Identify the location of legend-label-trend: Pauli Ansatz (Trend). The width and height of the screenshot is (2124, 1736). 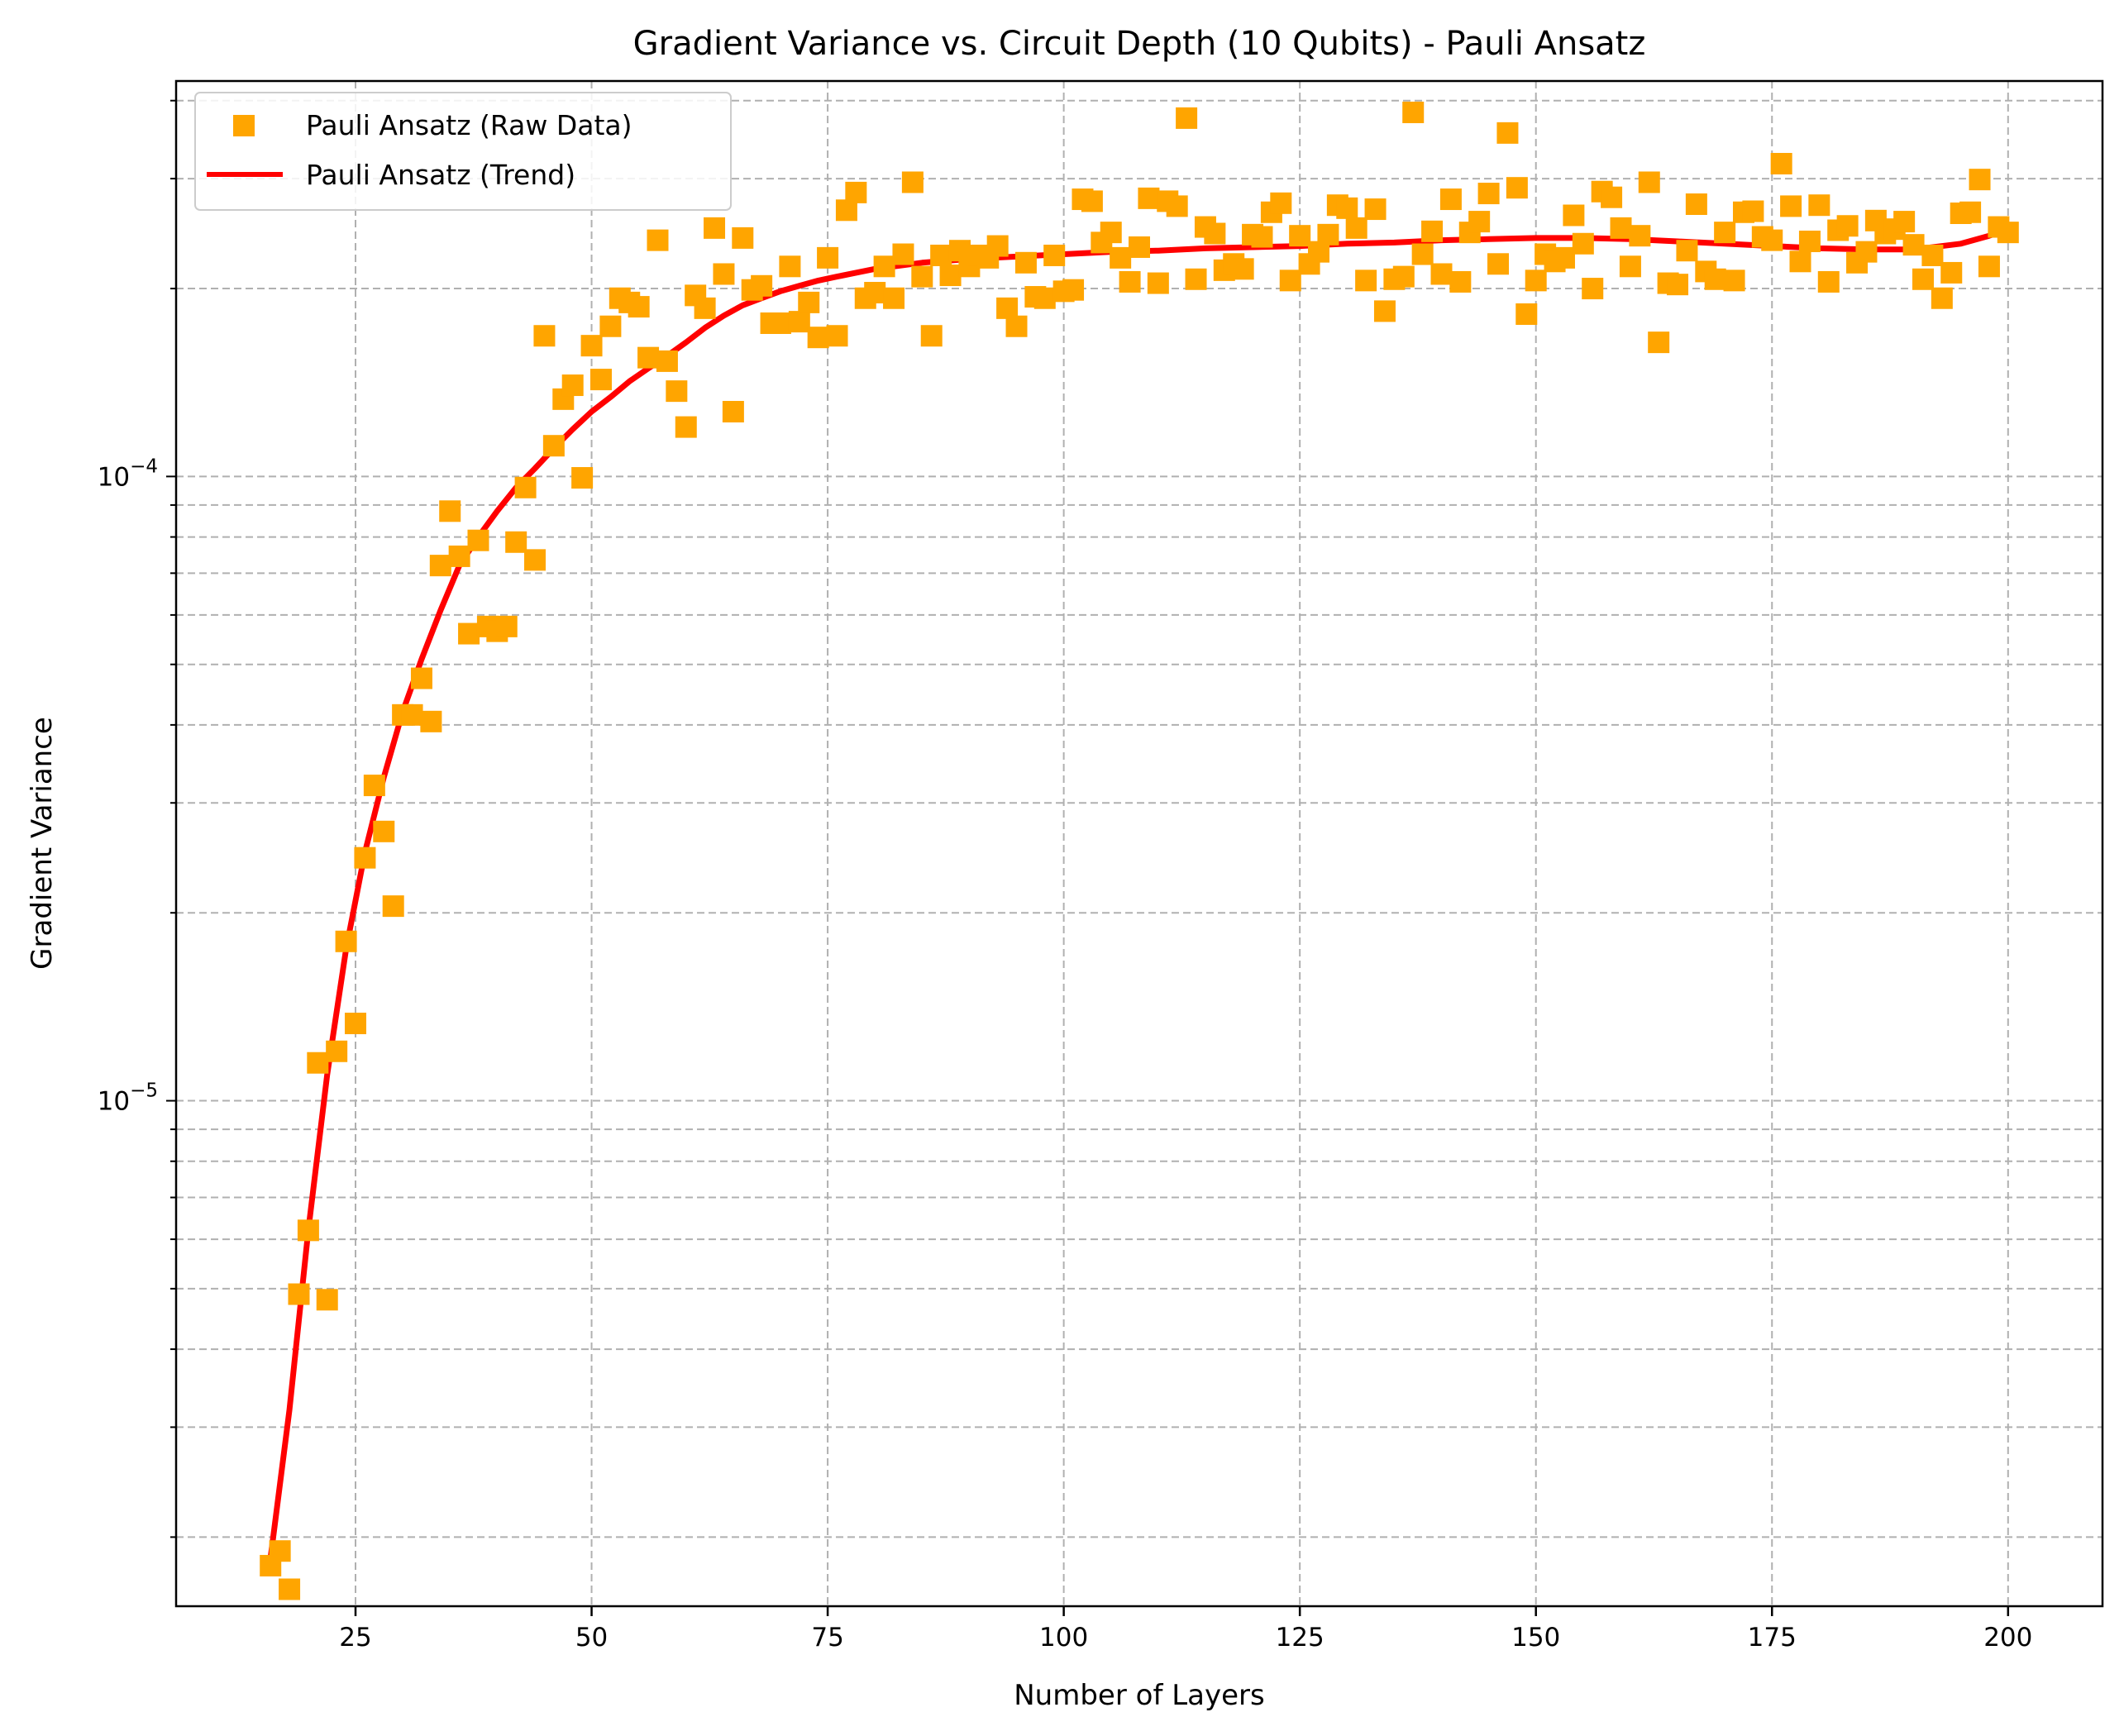
(440, 175).